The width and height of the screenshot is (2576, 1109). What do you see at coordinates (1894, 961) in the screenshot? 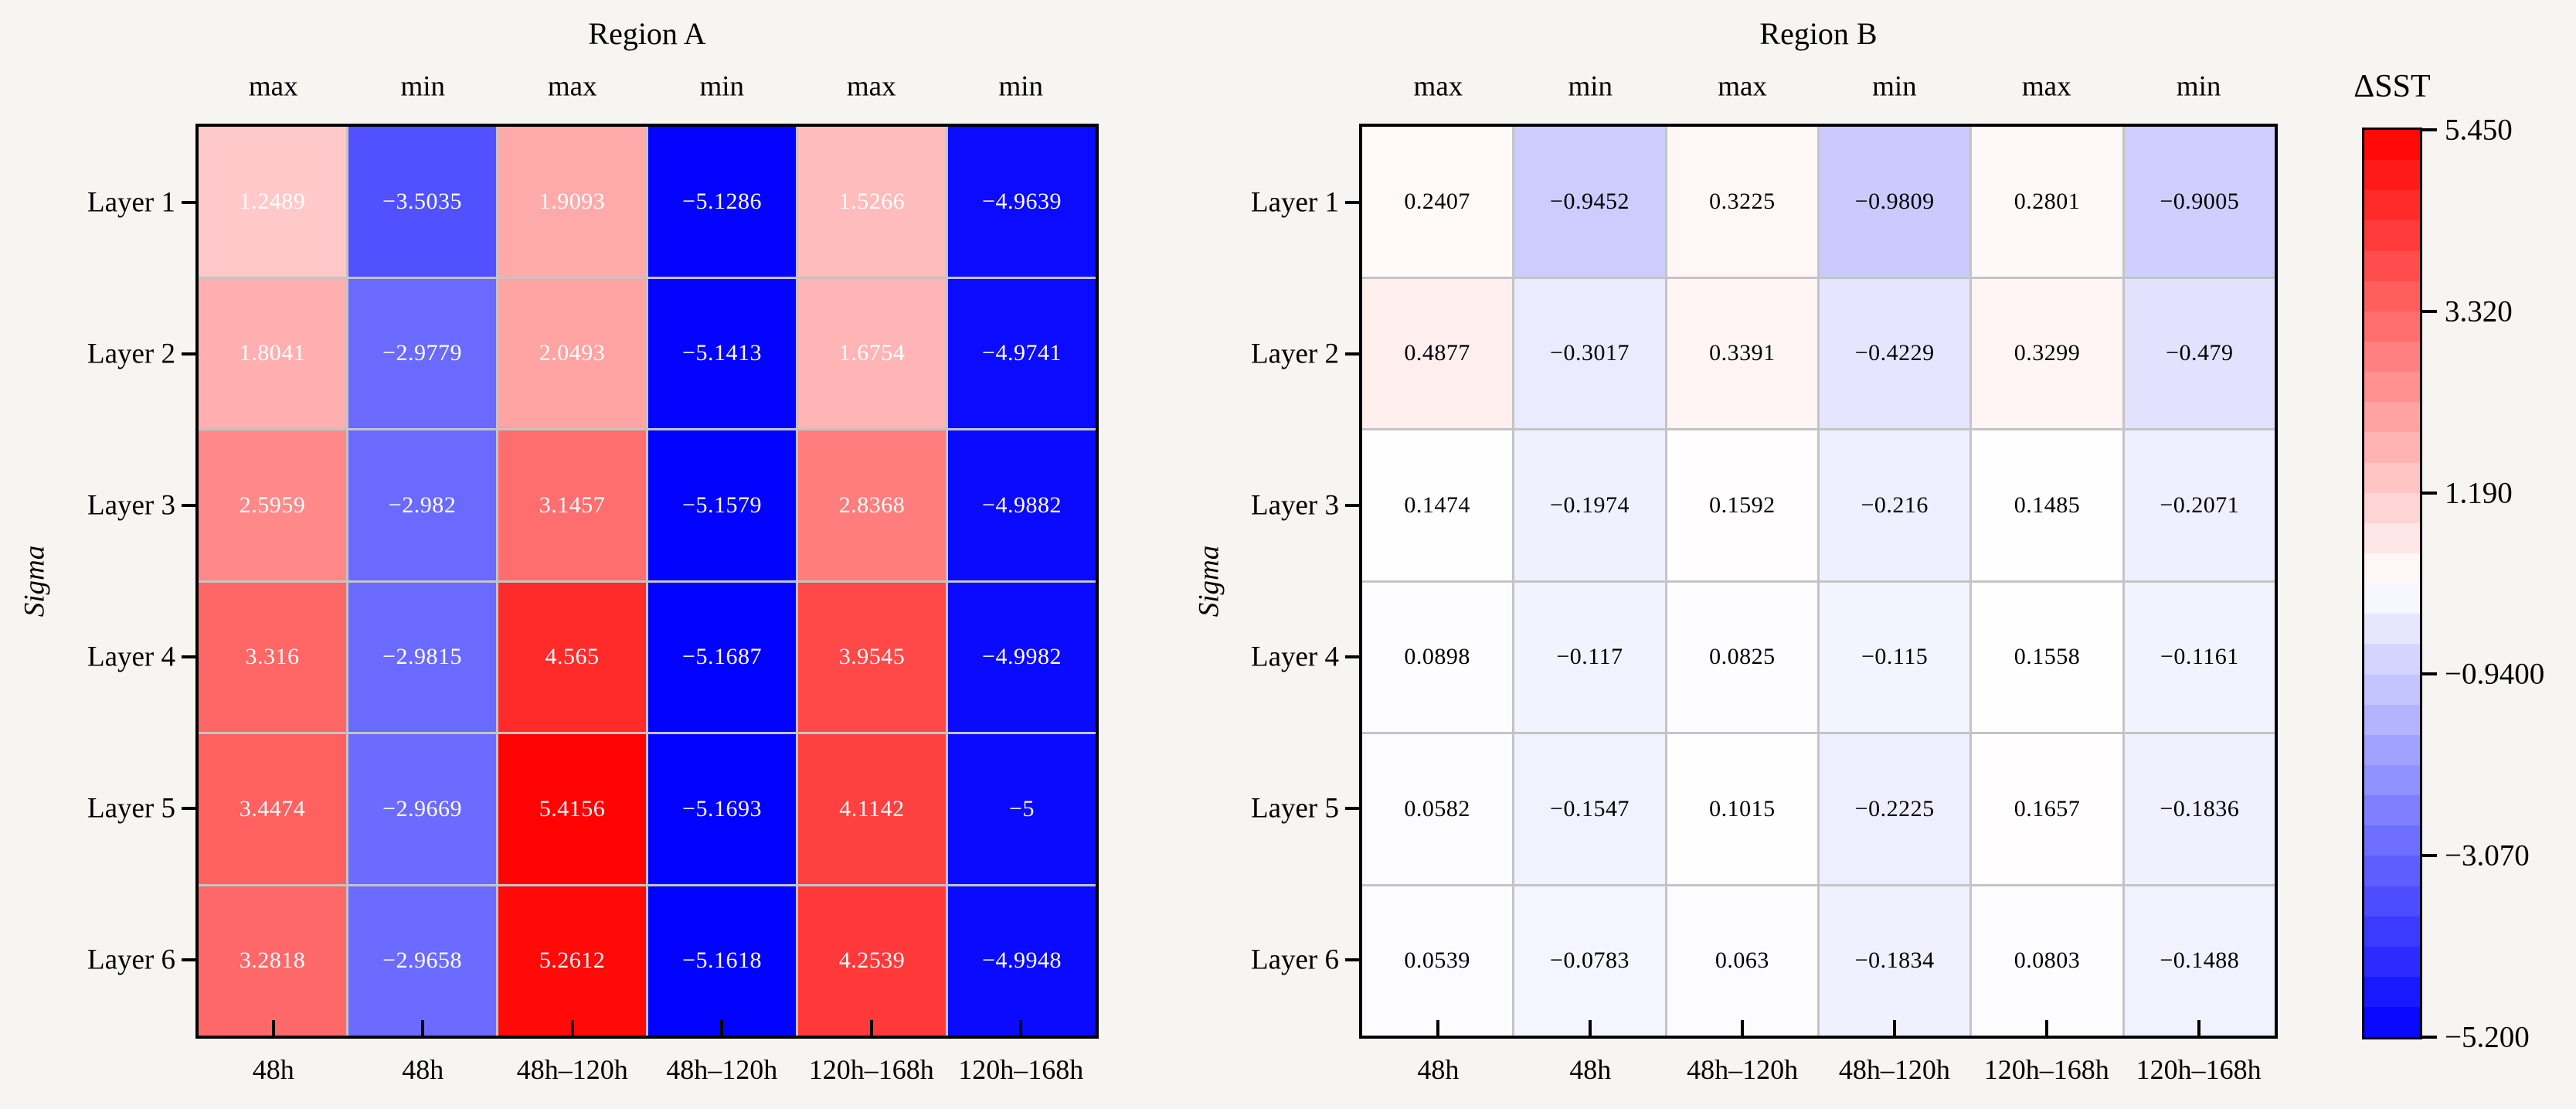
I see `heatmap-cell: −0.1834` at bounding box center [1894, 961].